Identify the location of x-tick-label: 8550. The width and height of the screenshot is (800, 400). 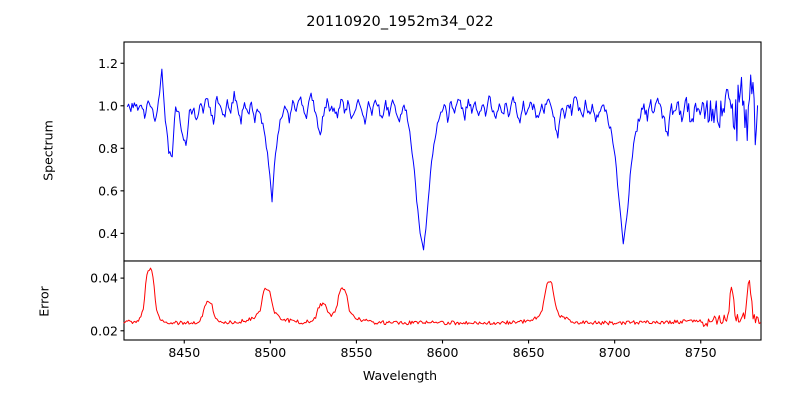
(357, 352).